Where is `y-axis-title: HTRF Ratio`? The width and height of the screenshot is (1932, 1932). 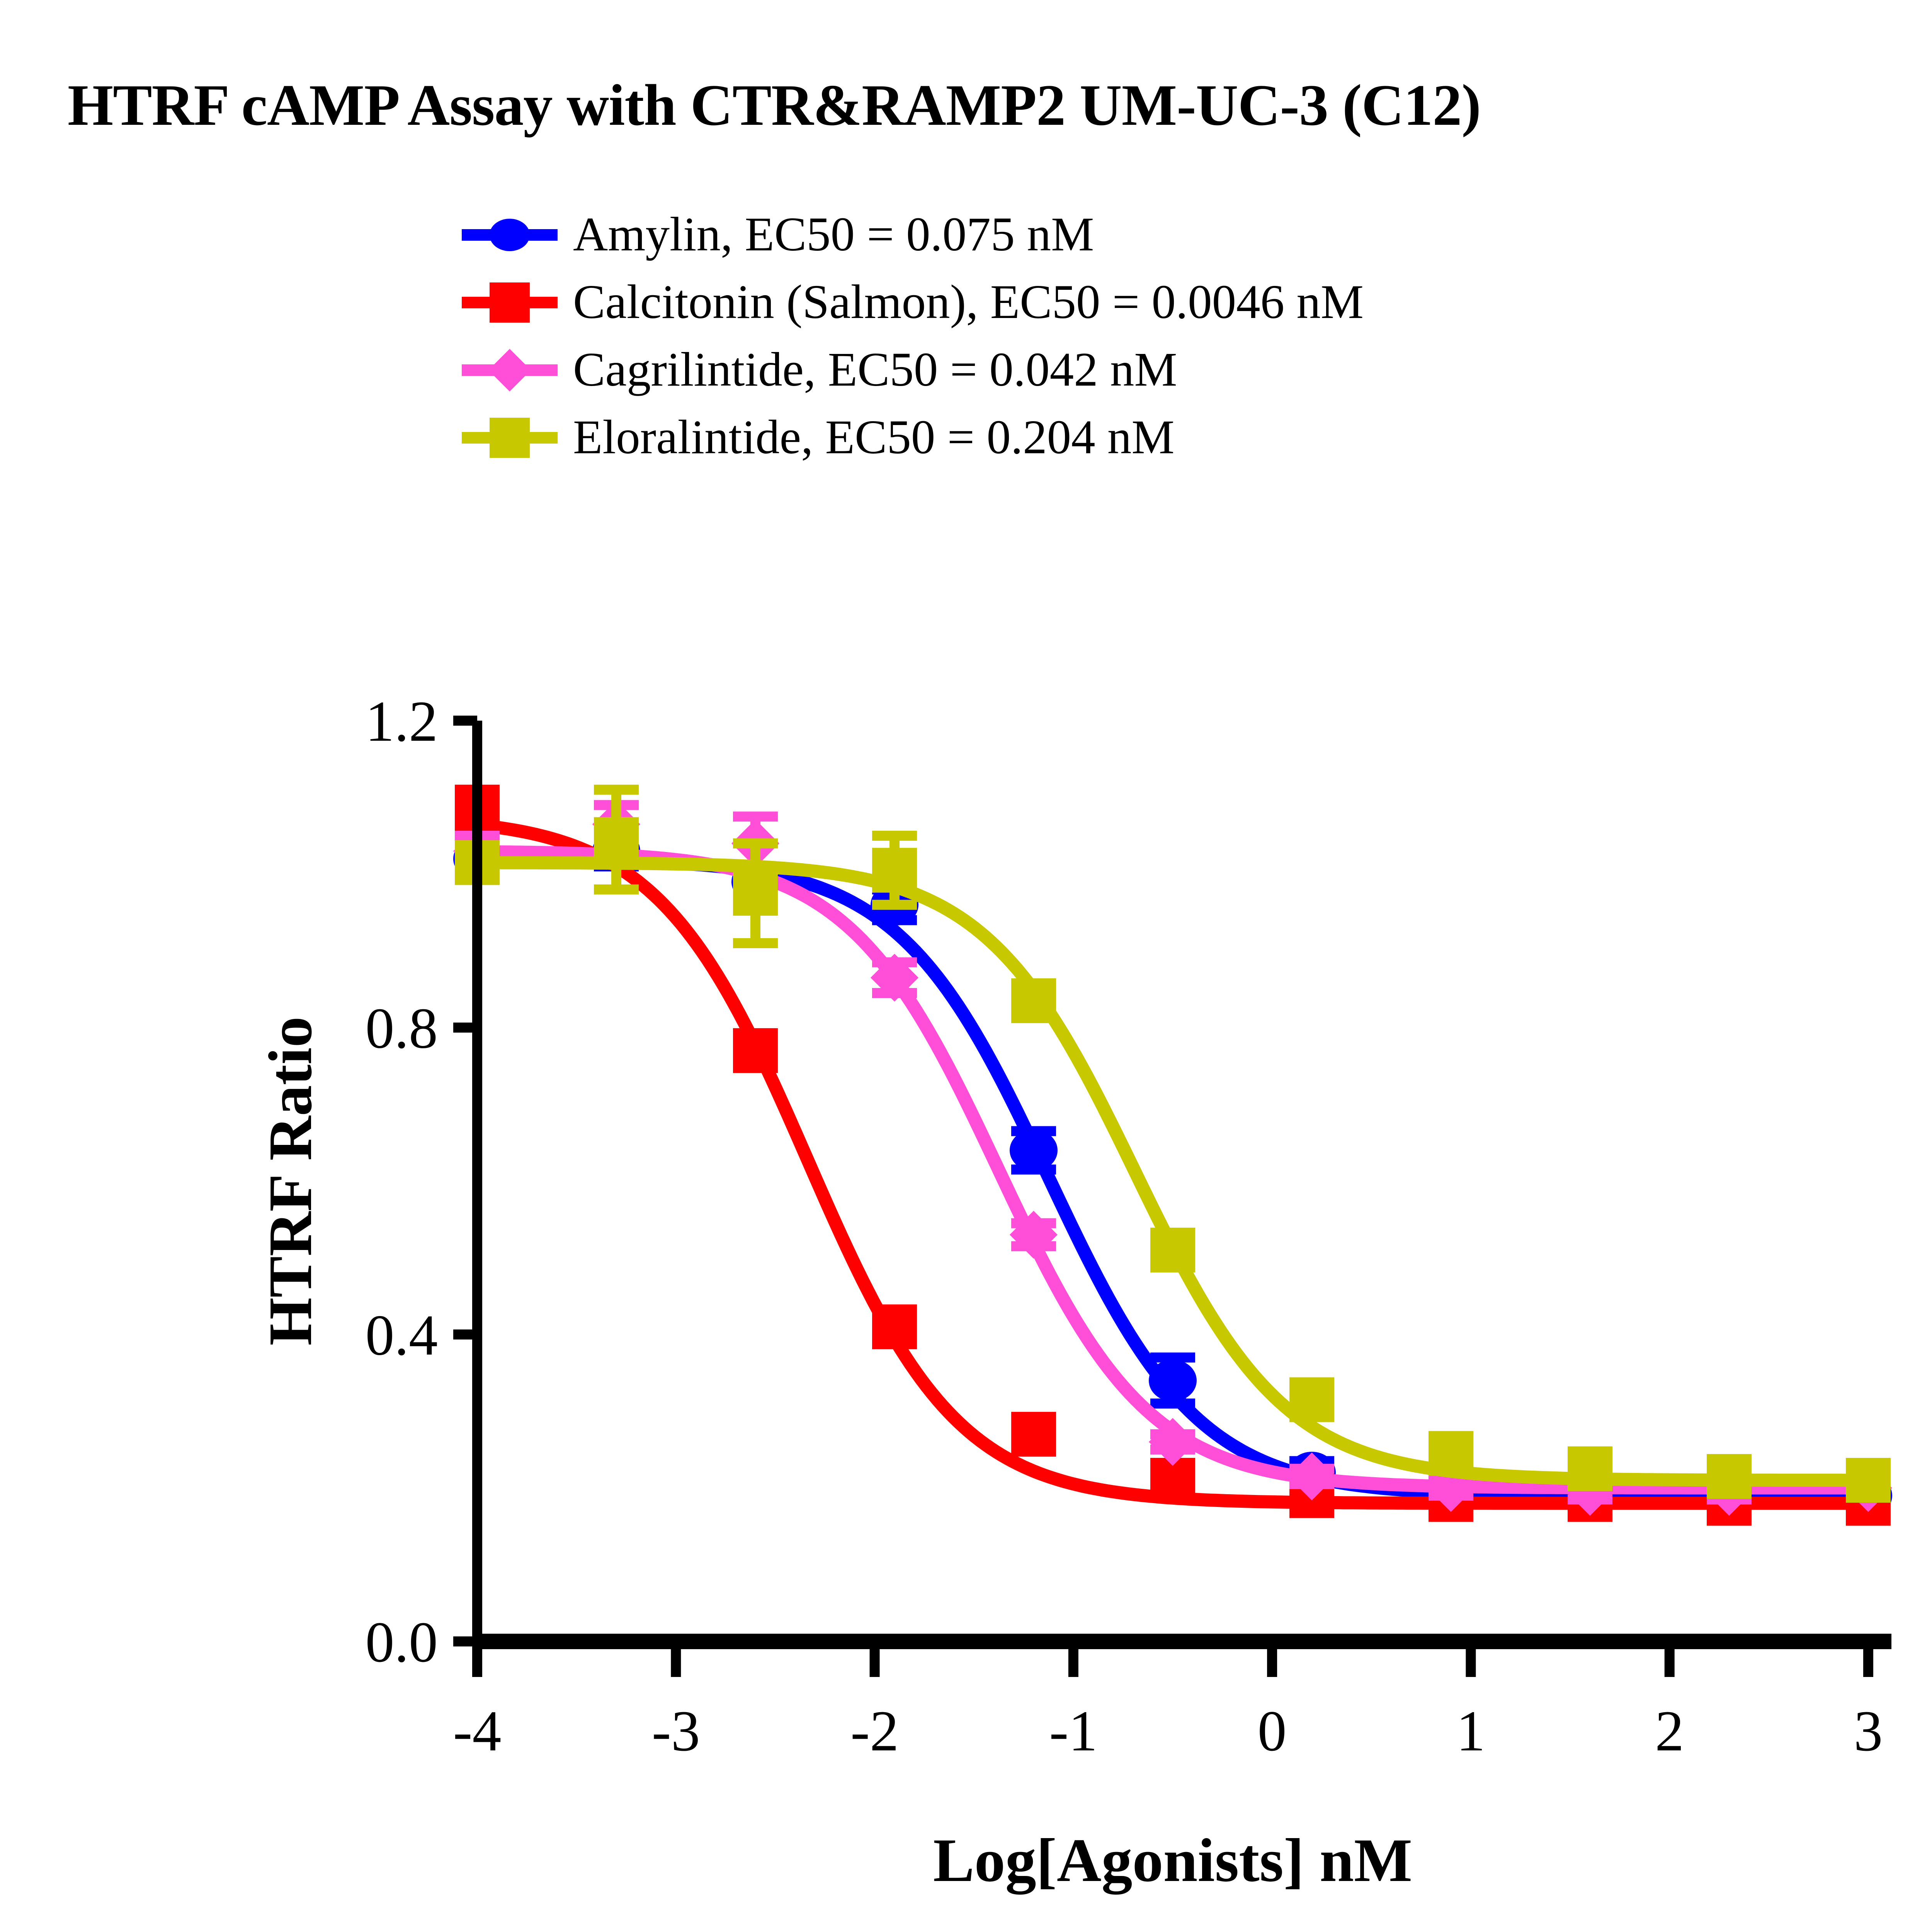
y-axis-title: HTRF Ratio is located at coordinates (291, 1182).